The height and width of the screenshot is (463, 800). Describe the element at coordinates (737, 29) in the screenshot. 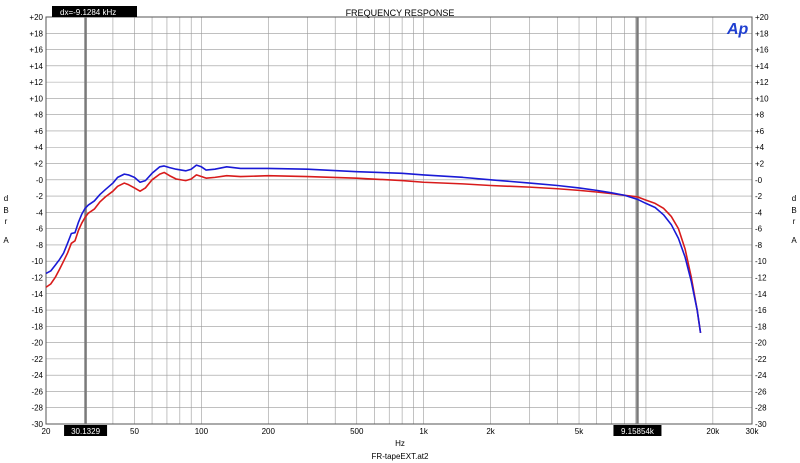

I see `ap-logo: Ap` at that location.